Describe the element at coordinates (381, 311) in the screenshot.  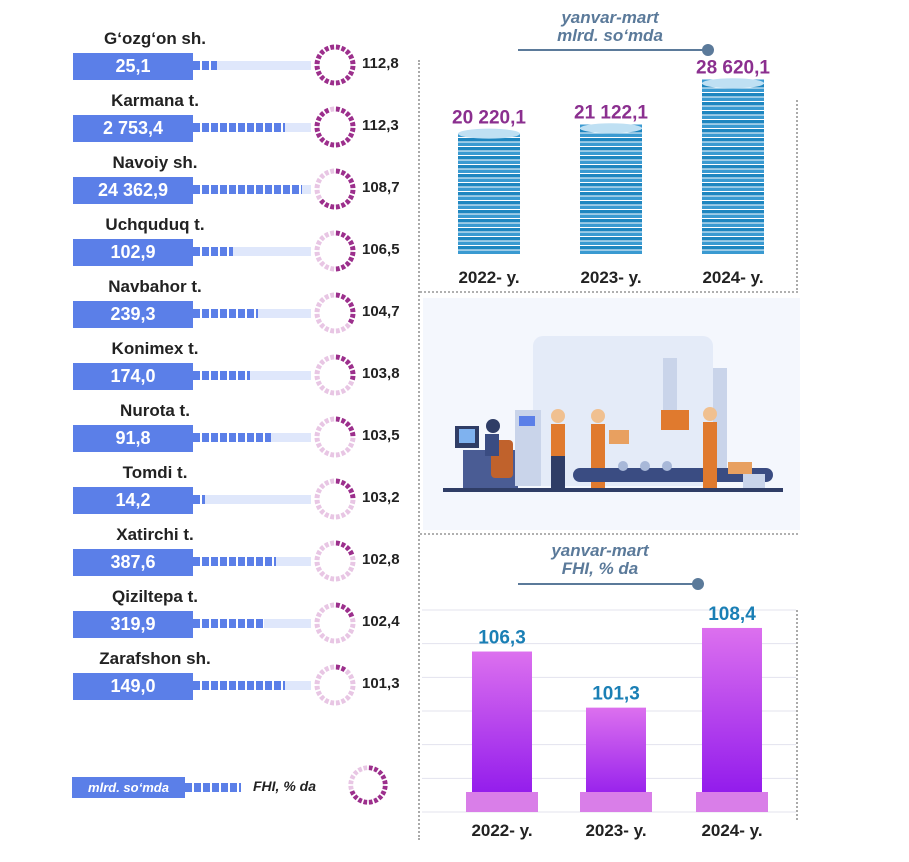
I see `district-growth: 104,7` at that location.